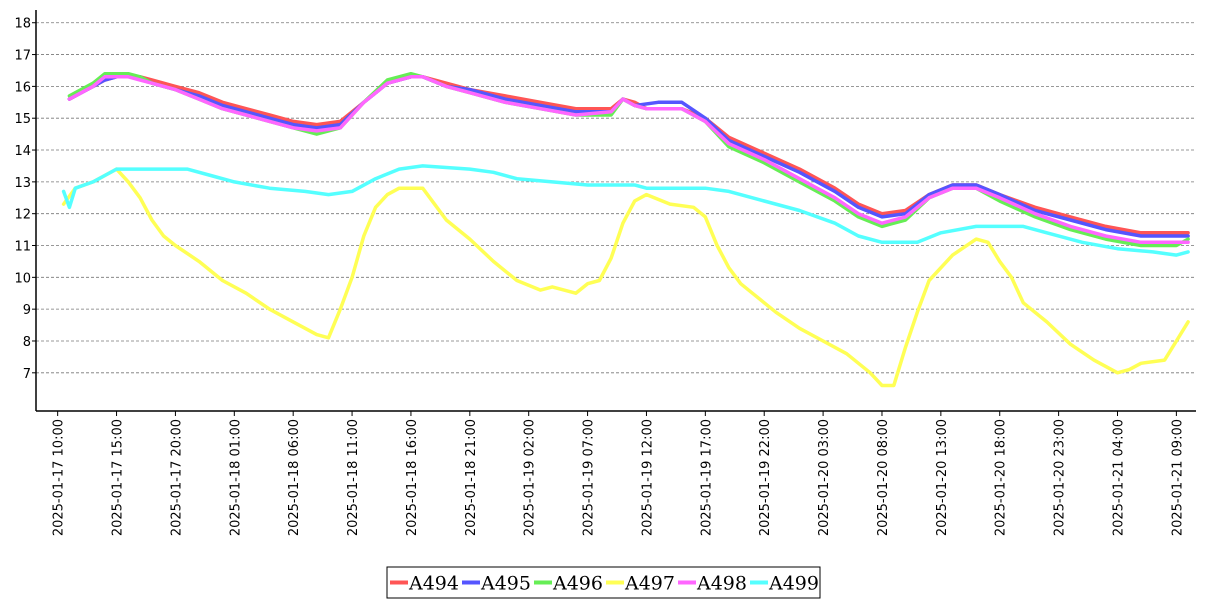 The height and width of the screenshot is (600, 1207). What do you see at coordinates (22, 24) in the screenshot?
I see `y-tick-label: 18` at bounding box center [22, 24].